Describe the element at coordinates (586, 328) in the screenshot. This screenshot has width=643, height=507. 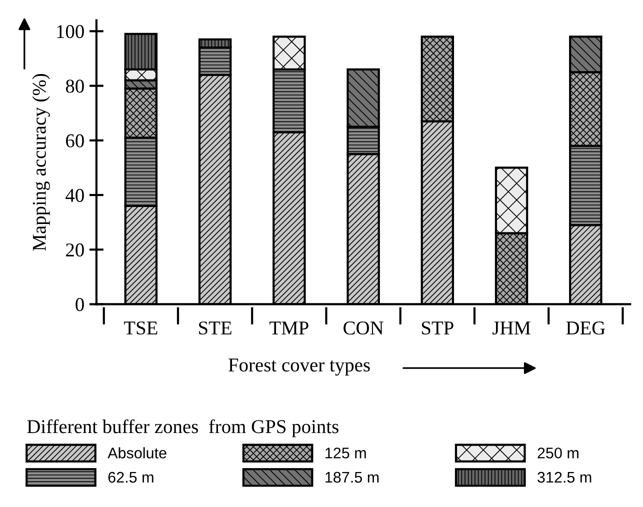
I see `x-tick-label: DEG` at that location.